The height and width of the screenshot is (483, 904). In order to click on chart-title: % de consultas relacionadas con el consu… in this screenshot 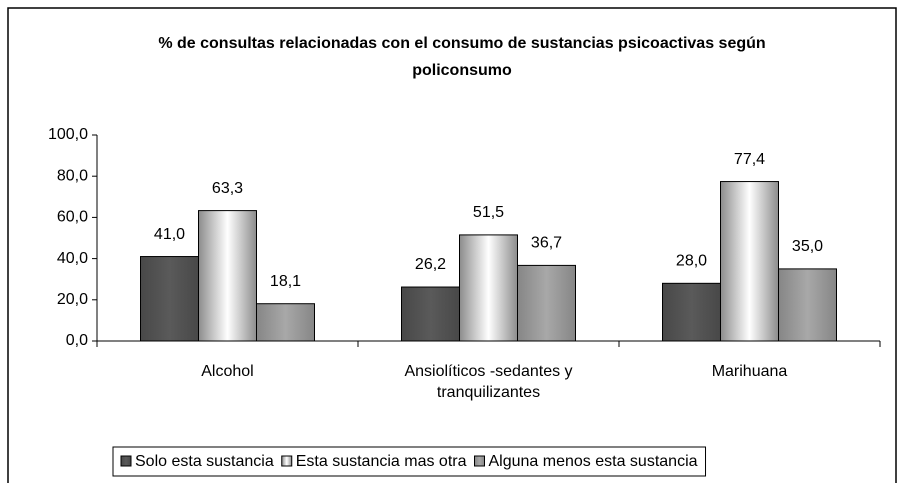, I will do `click(462, 57)`.